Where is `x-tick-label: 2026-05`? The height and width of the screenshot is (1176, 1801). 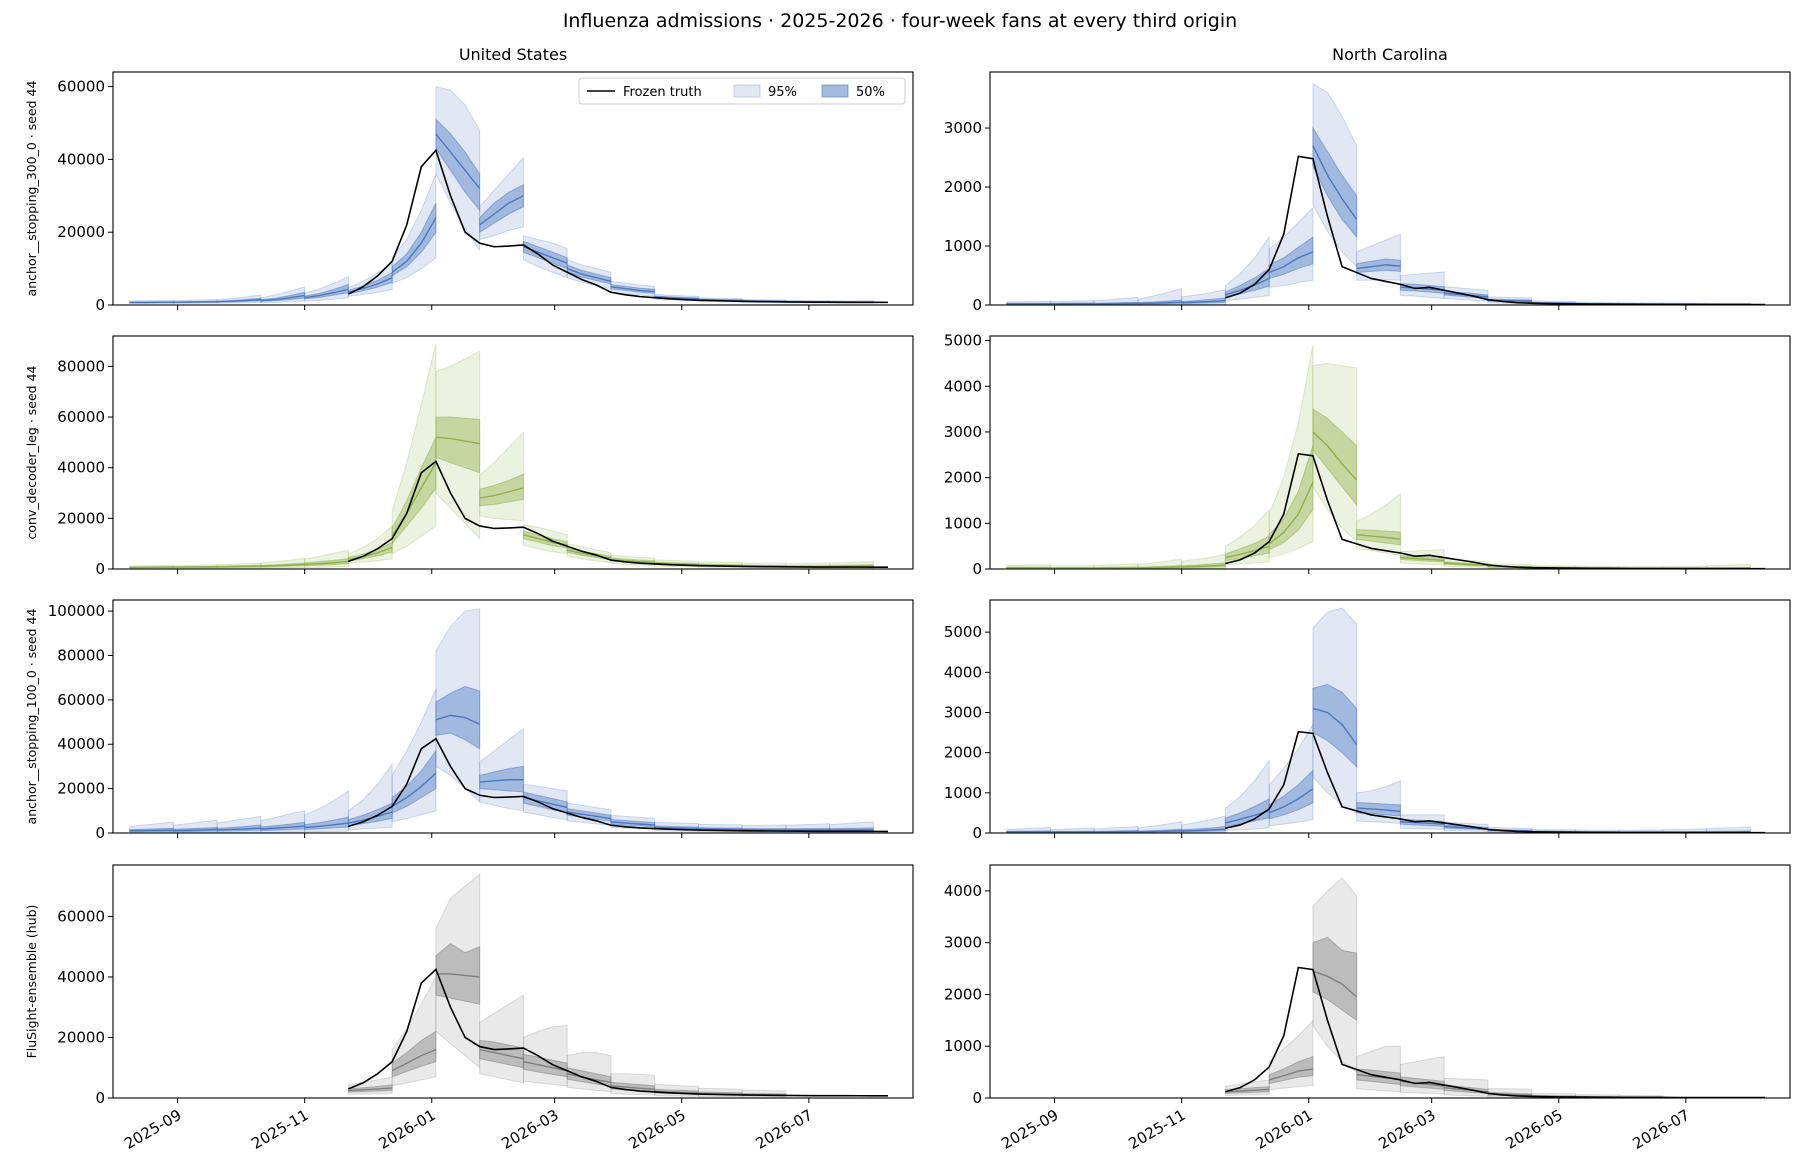
x-tick-label: 2026-05 is located at coordinates (1533, 1129).